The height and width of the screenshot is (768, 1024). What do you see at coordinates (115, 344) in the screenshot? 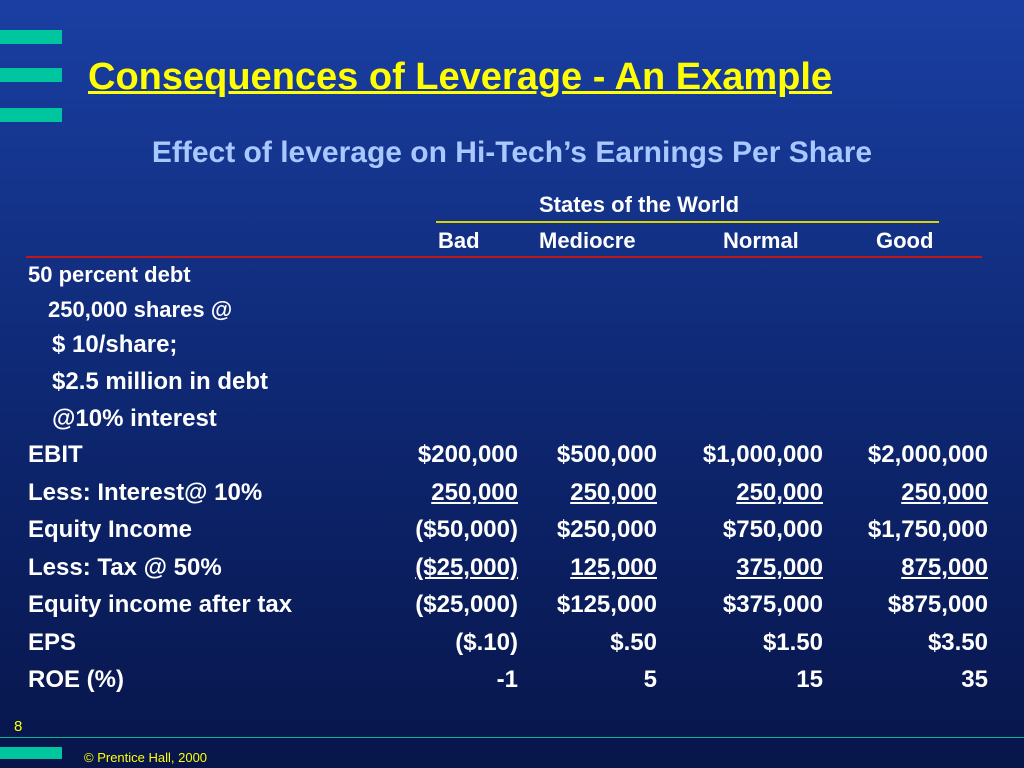
I see `description-line-3: $ 10/share;` at bounding box center [115, 344].